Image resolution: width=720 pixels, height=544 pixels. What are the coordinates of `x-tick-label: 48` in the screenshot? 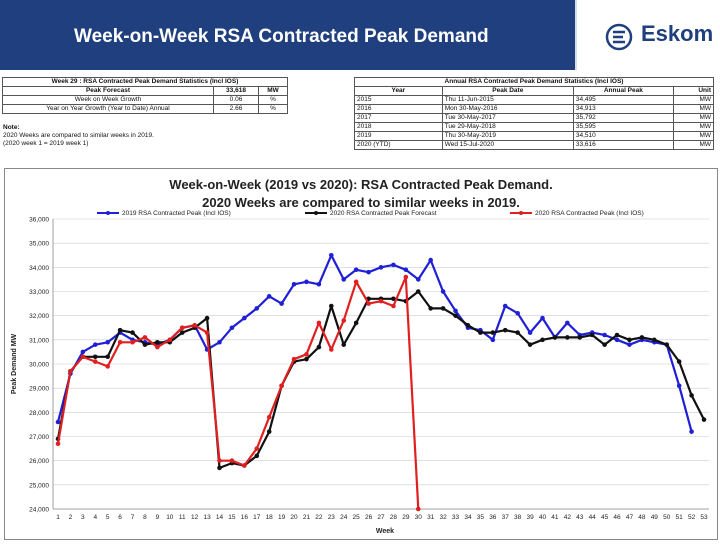 It's located at (642, 517).